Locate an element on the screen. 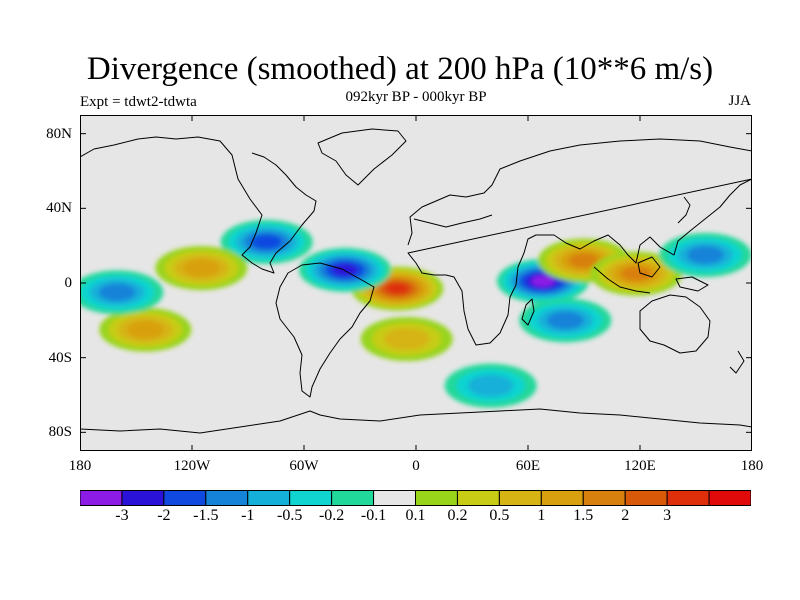 The width and height of the screenshot is (800, 600). field-equatorial-atlantic-negative is located at coordinates (345, 269).